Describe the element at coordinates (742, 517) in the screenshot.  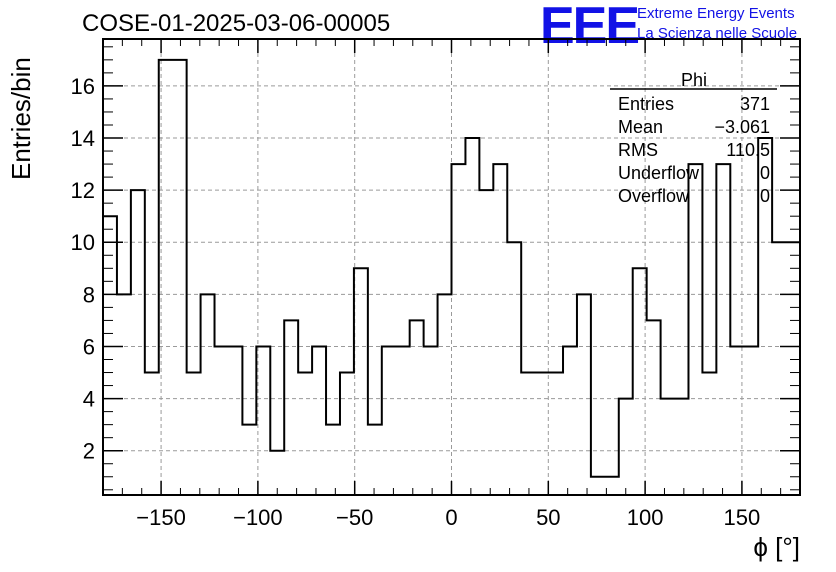
I see `x-tick-label: 150` at that location.